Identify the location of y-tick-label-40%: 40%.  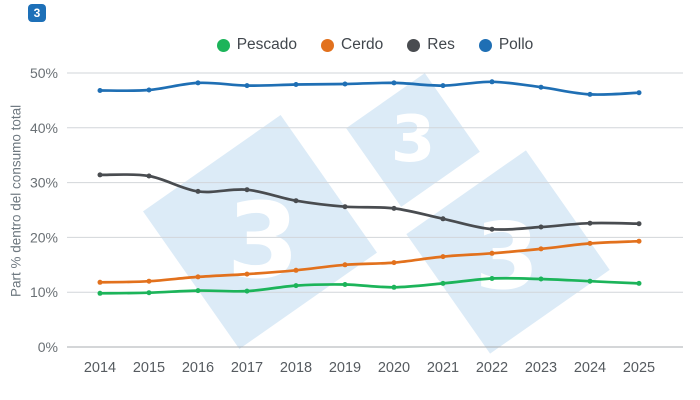
(44, 128).